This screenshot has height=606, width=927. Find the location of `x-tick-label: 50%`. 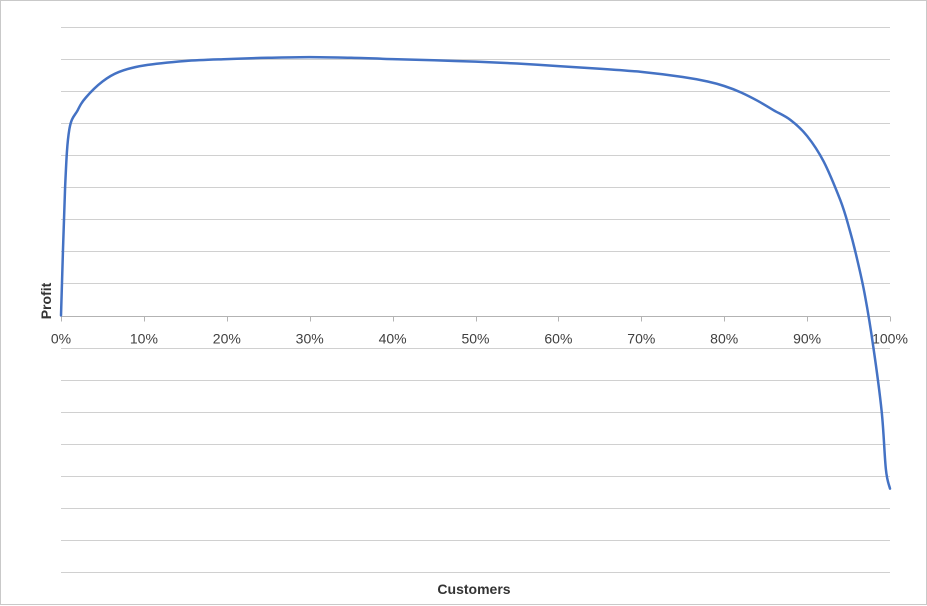

x-tick-label: 50% is located at coordinates (475, 339).